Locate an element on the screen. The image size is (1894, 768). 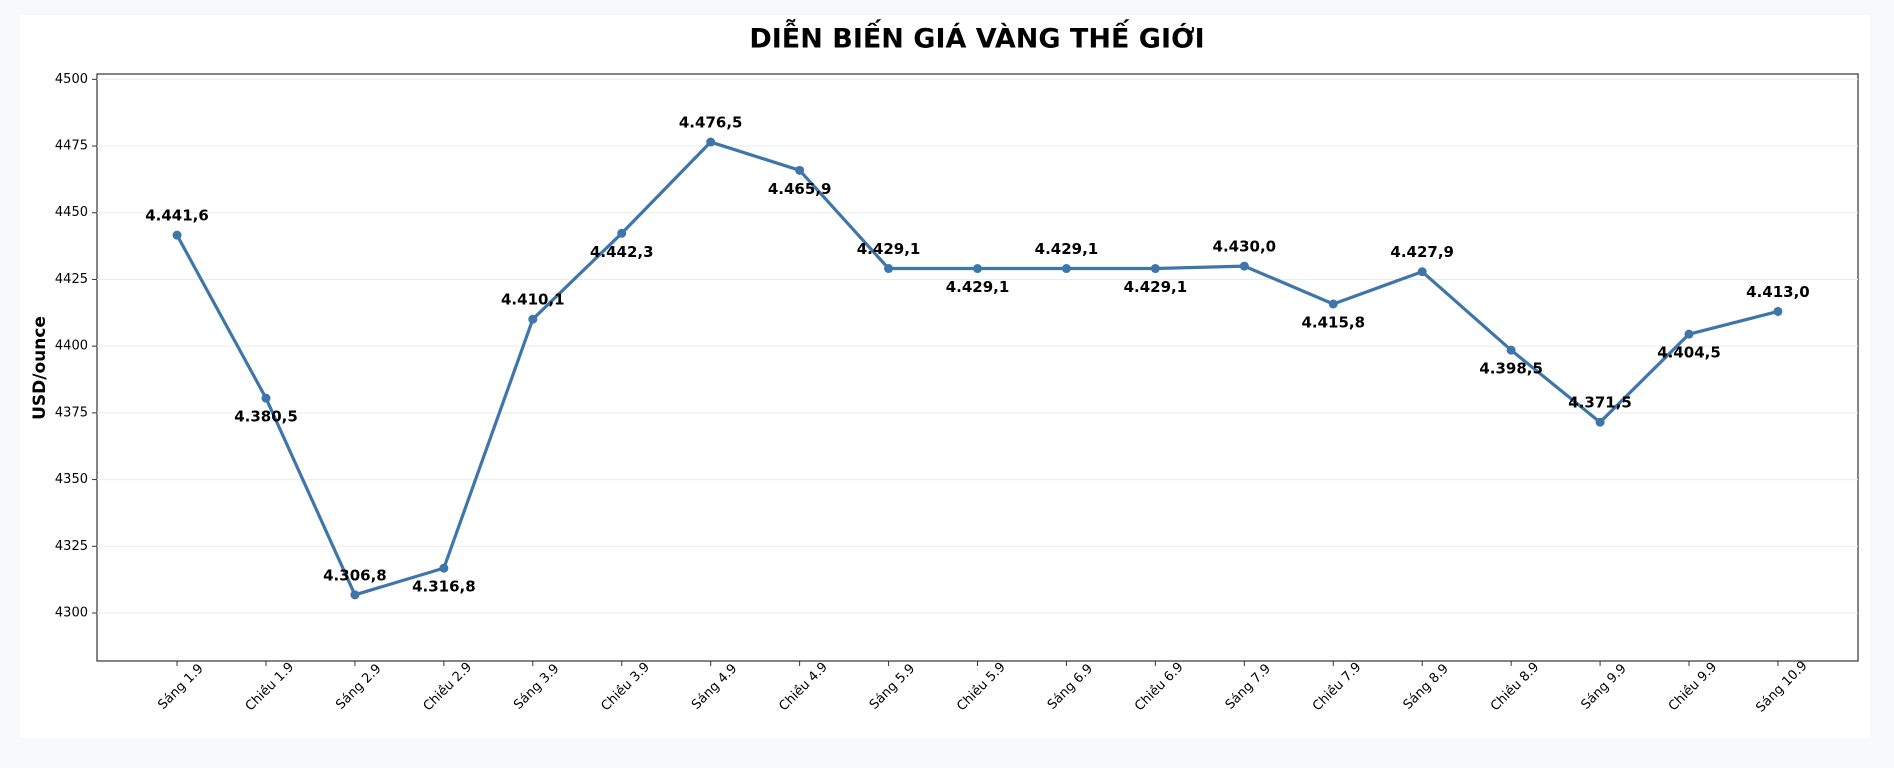
data-label: 4.430,0 is located at coordinates (1245, 247).